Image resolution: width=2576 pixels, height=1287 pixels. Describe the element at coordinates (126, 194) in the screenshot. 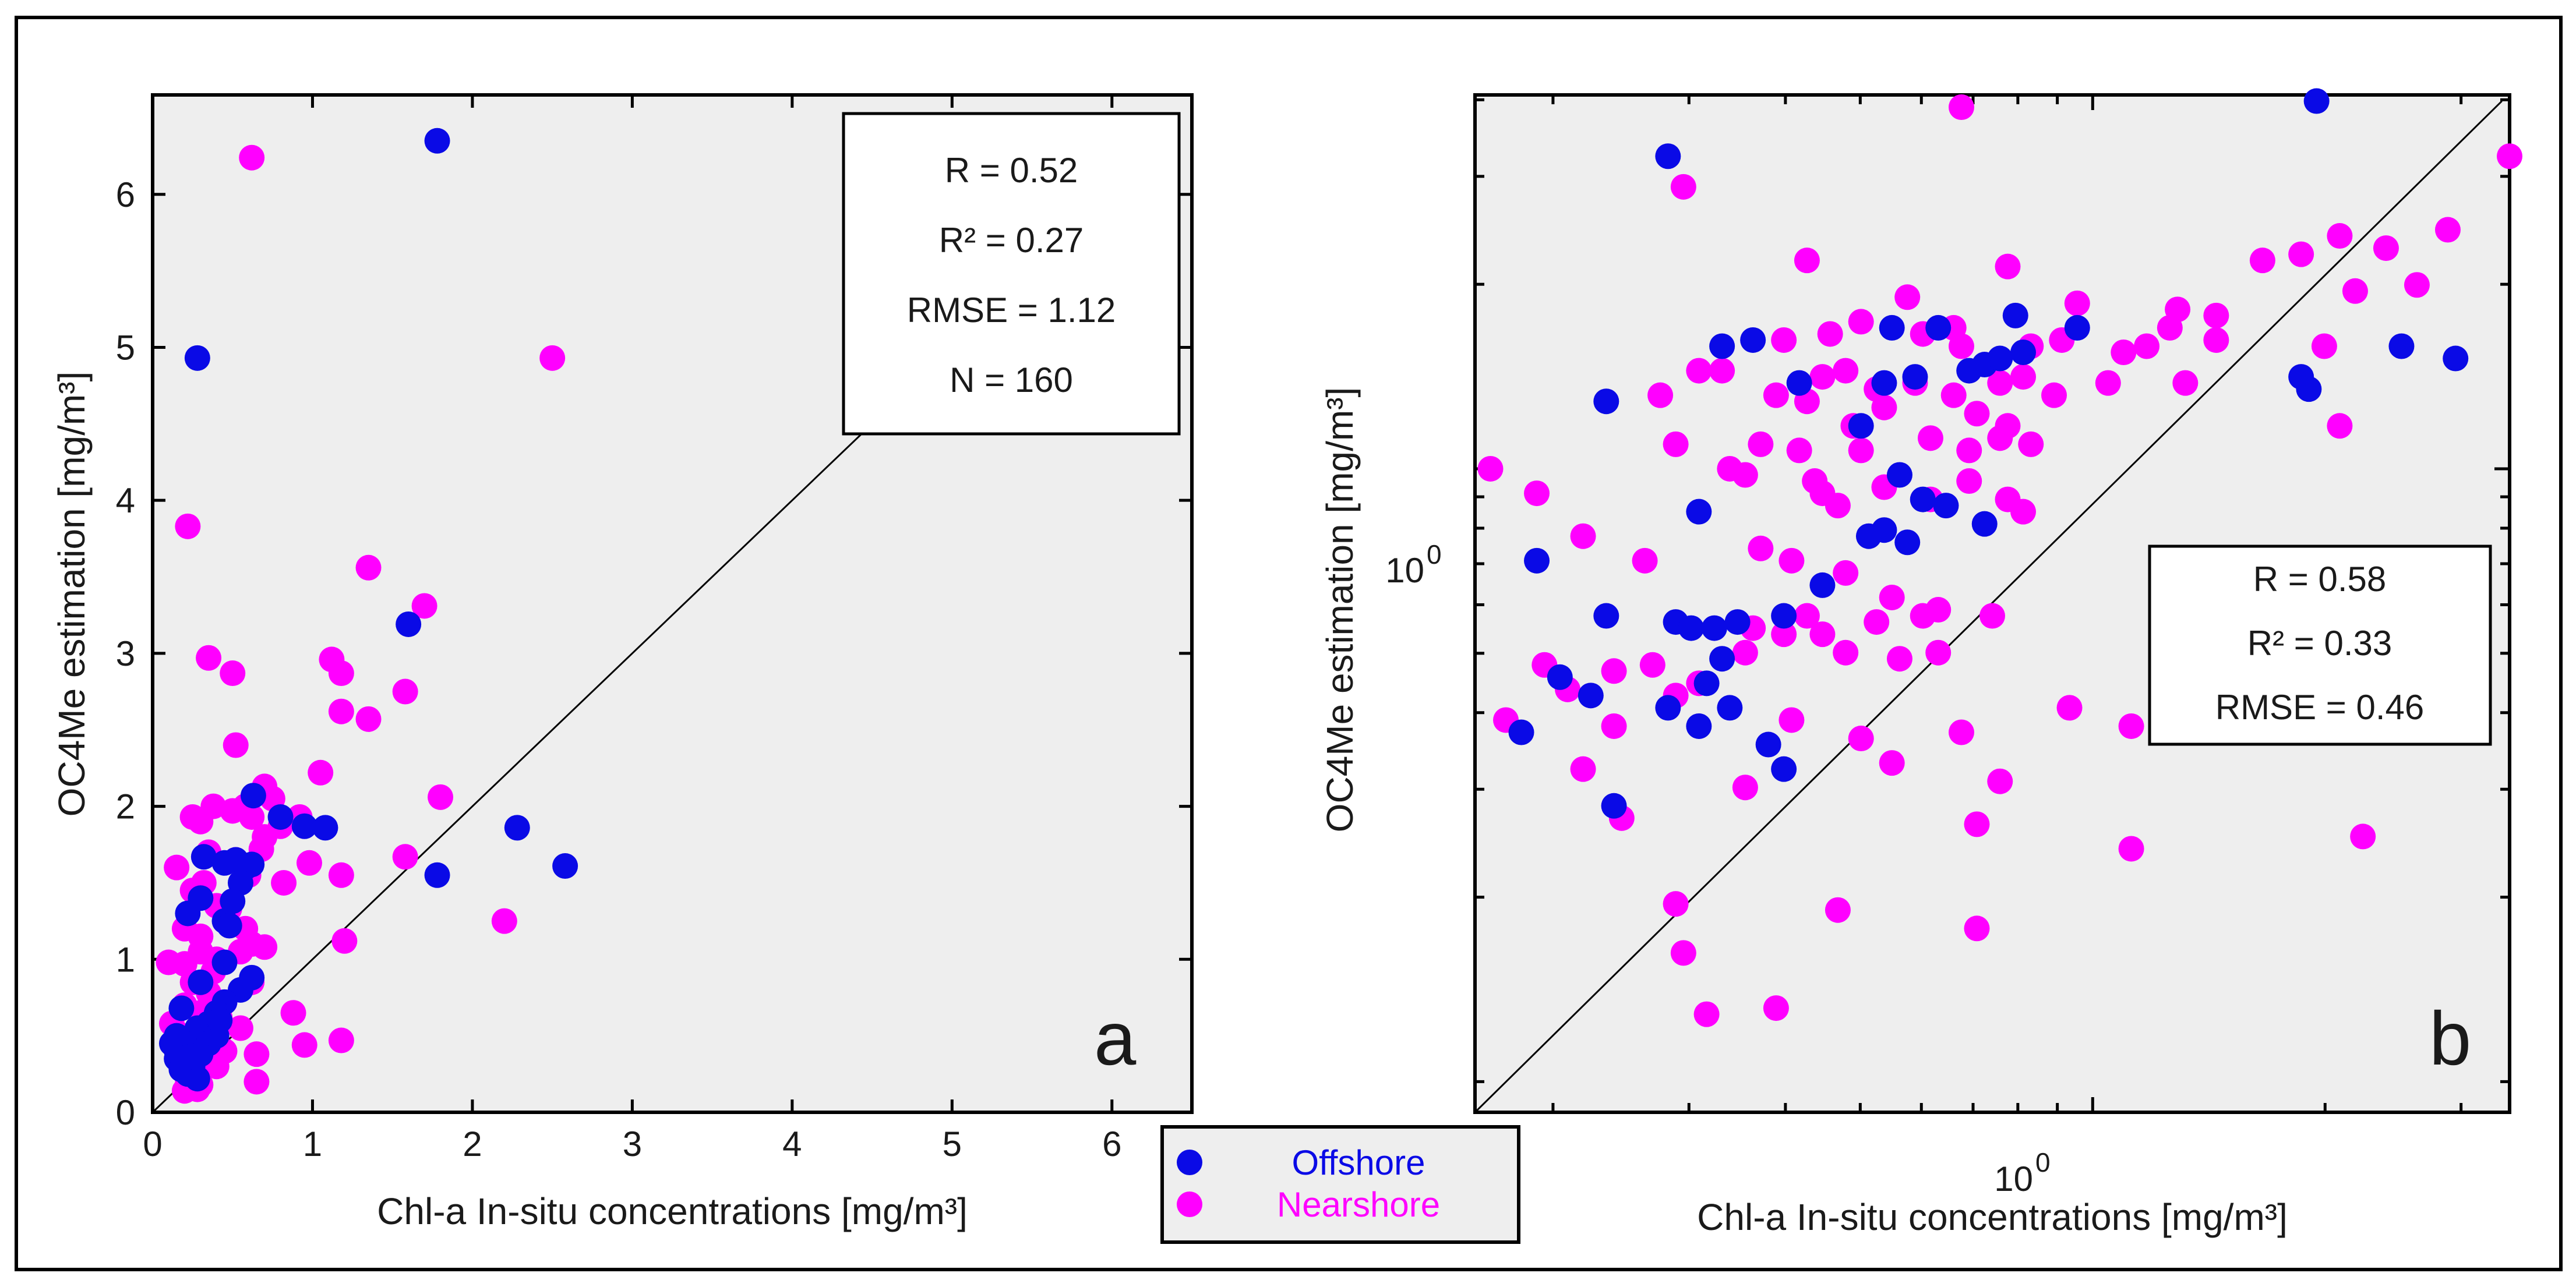

I see `panel-a-y-tick-label: 6` at that location.